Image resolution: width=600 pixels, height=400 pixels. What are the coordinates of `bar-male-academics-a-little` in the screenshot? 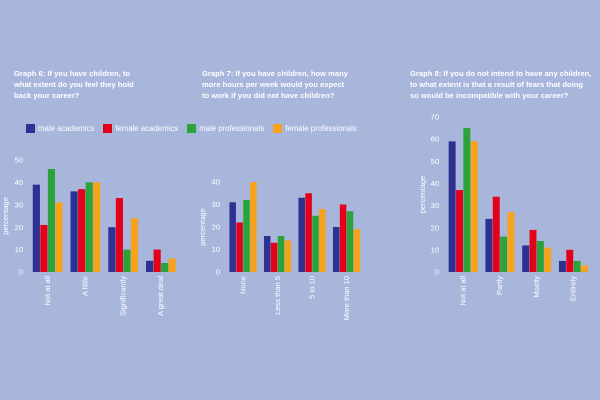 It's located at (74, 231).